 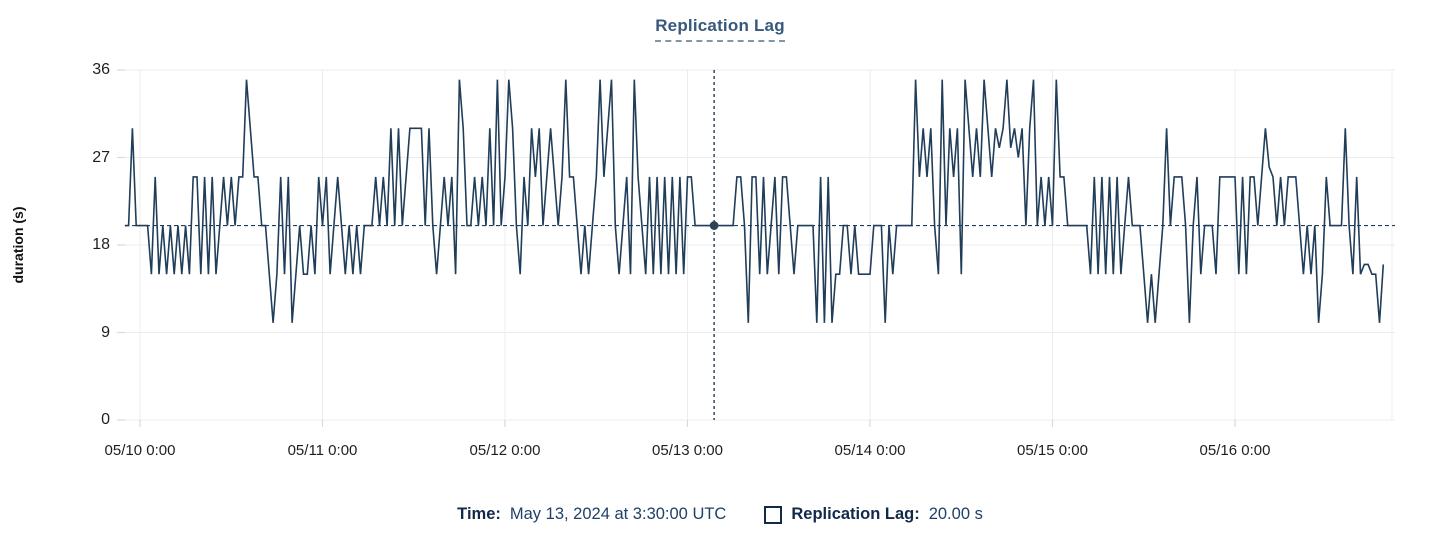 I want to click on series-legend-item: Replication Lag: 20.00 s, so click(x=873, y=514).